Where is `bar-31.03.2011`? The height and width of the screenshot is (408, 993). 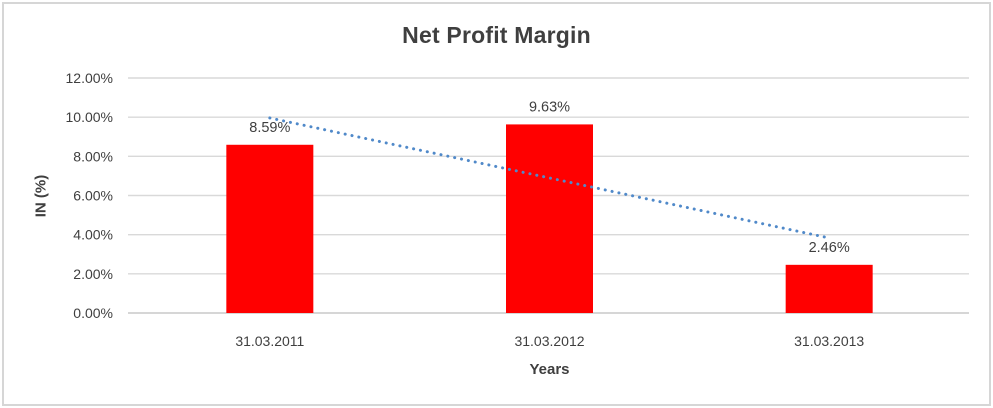
bar-31.03.2011 is located at coordinates (270, 228).